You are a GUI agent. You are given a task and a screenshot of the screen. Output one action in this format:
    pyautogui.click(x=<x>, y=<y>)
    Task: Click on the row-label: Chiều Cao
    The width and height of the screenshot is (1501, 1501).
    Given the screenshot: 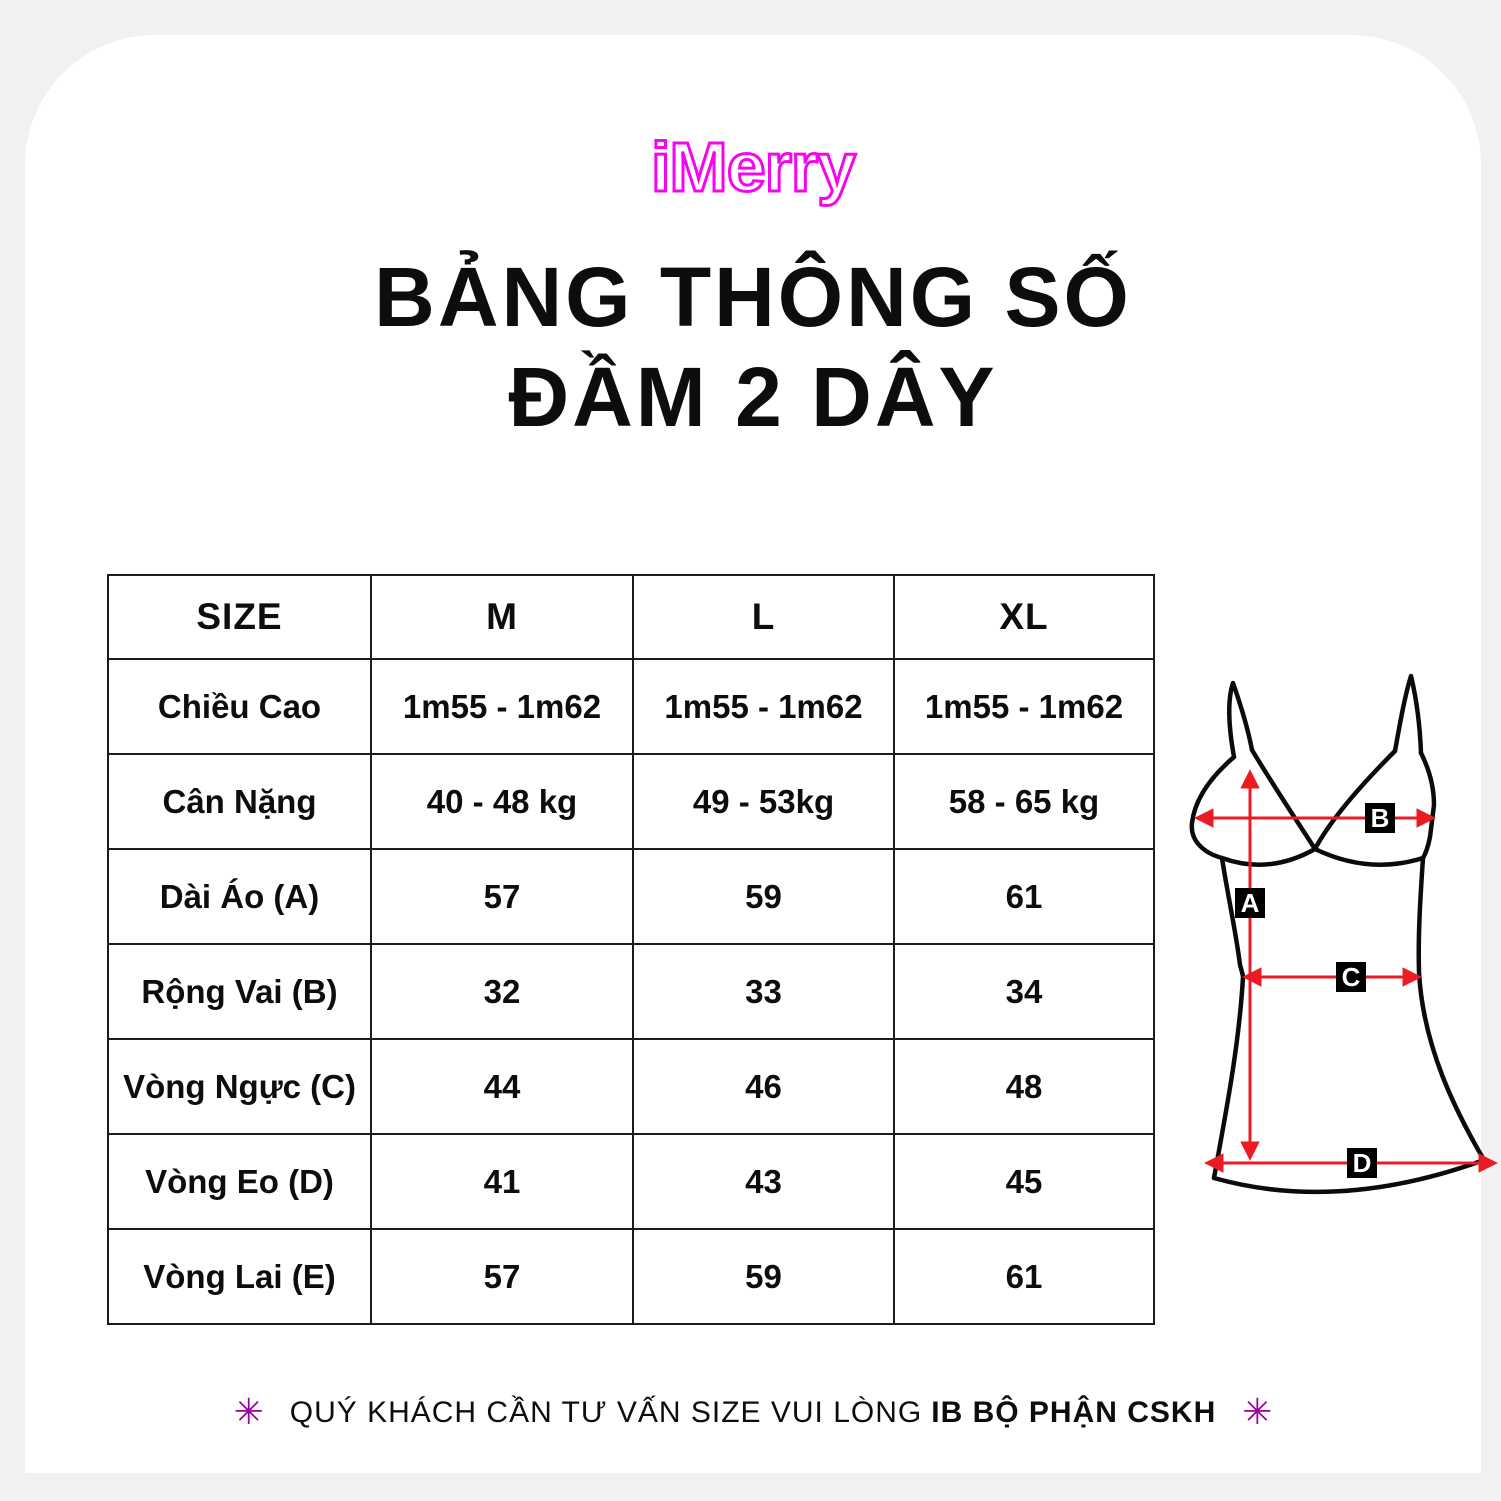 What is the action you would take?
    pyautogui.click(x=239, y=706)
    